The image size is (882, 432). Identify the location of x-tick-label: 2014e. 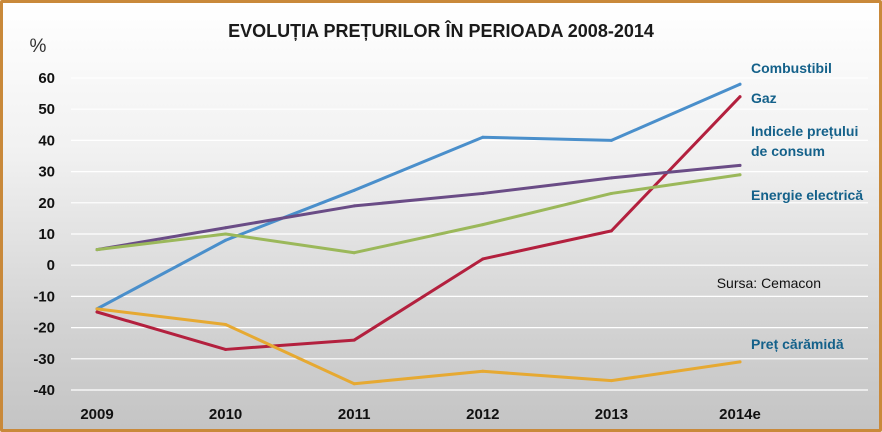
(740, 414).